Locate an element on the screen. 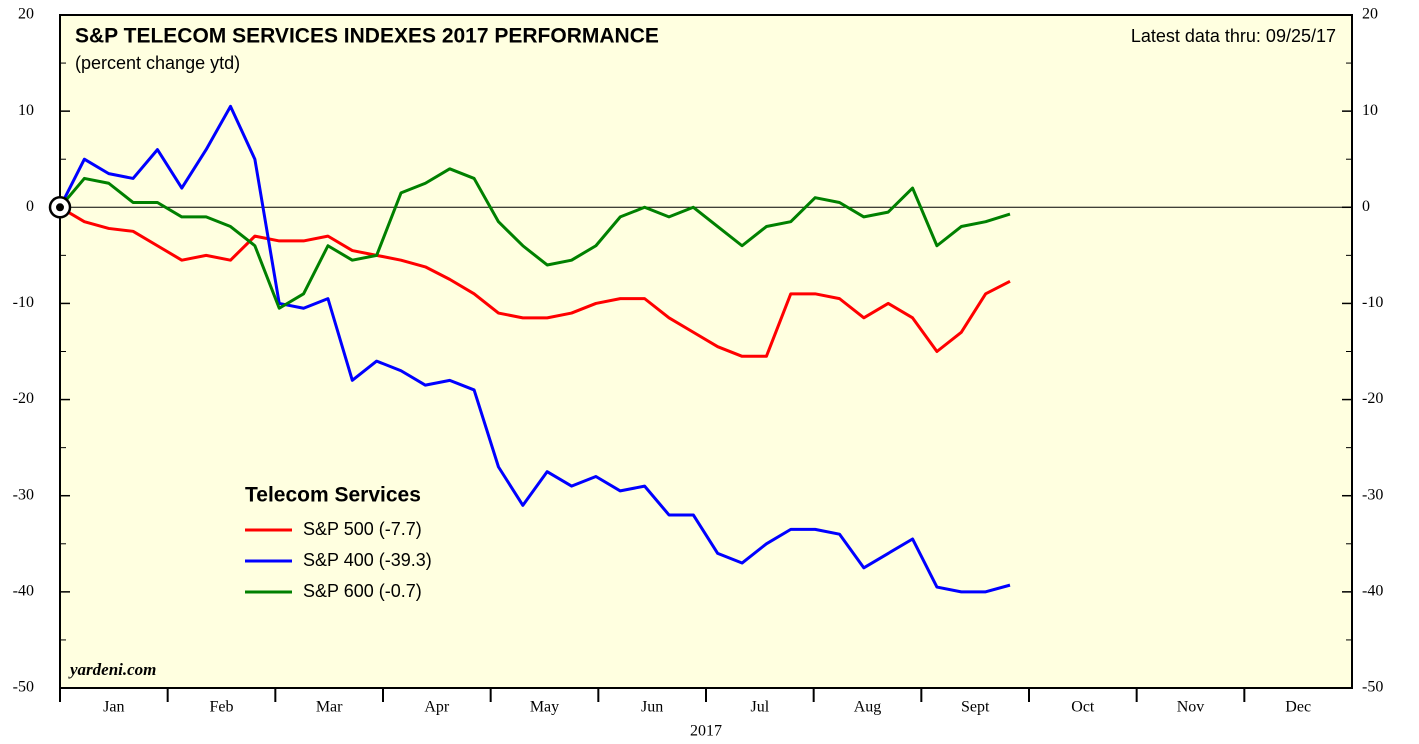  y-tick-label: 10 is located at coordinates (26, 110).